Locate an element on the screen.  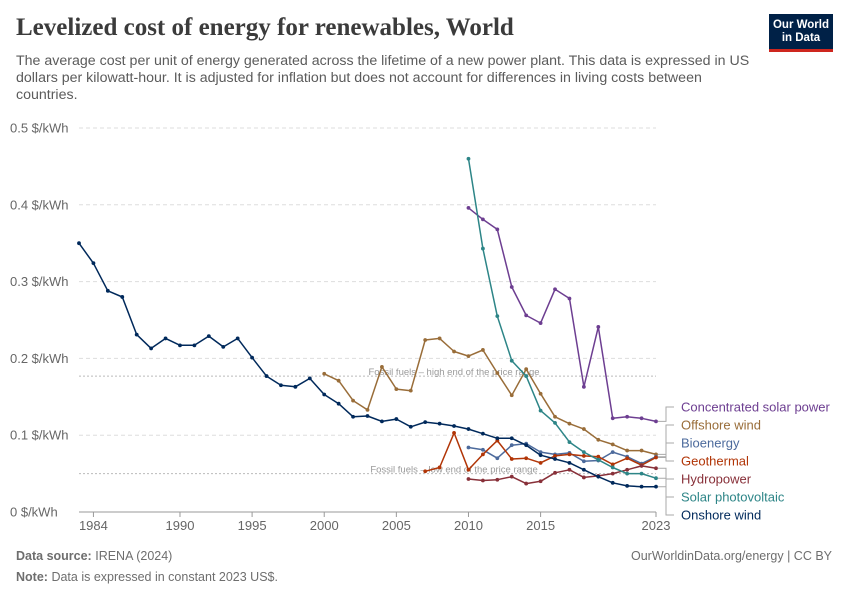
source-value: IRENA (2024) is located at coordinates (134, 556).